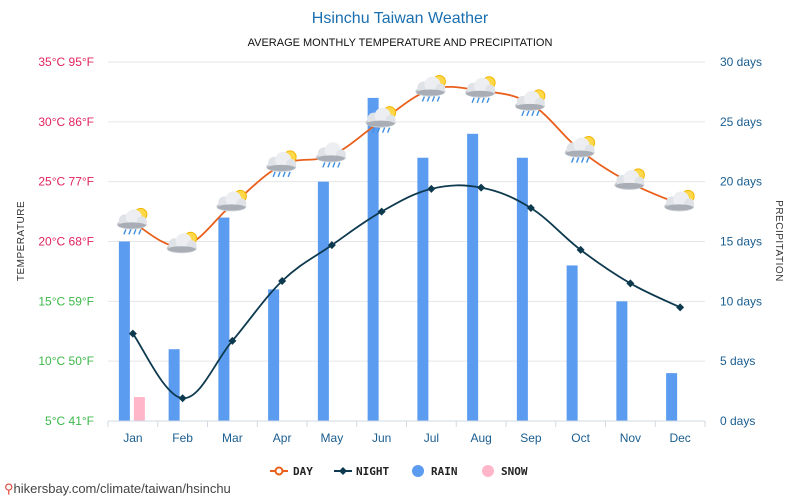  What do you see at coordinates (778, 241) in the screenshot?
I see `y-axis-right-title: PRECIPITATION` at bounding box center [778, 241].